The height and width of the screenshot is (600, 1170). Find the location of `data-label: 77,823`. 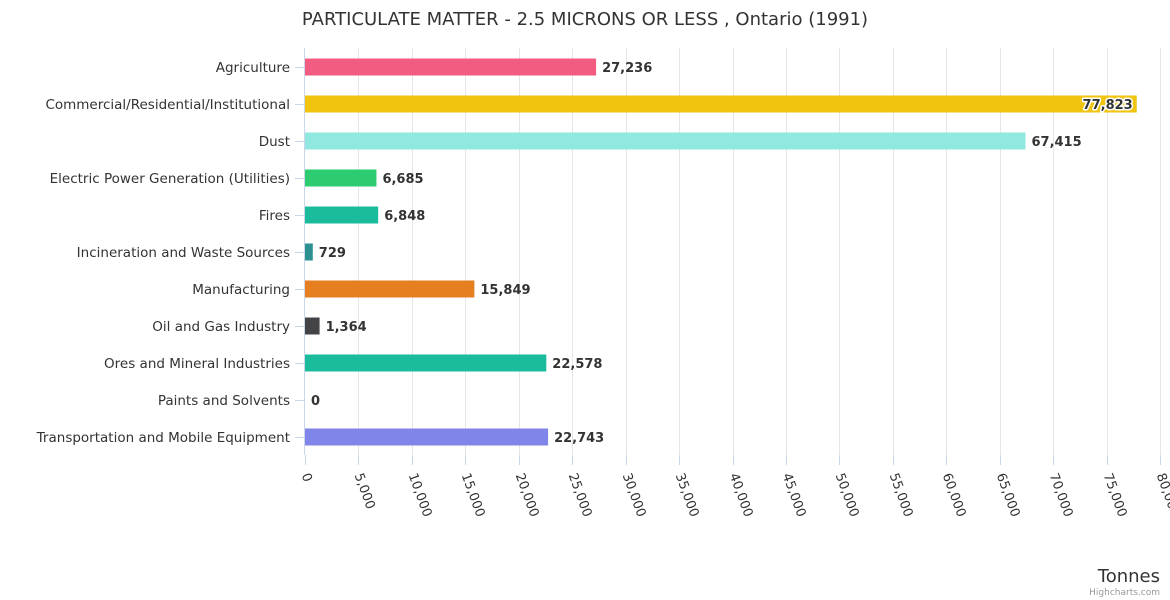

data-label: 77,823 is located at coordinates (1108, 105).